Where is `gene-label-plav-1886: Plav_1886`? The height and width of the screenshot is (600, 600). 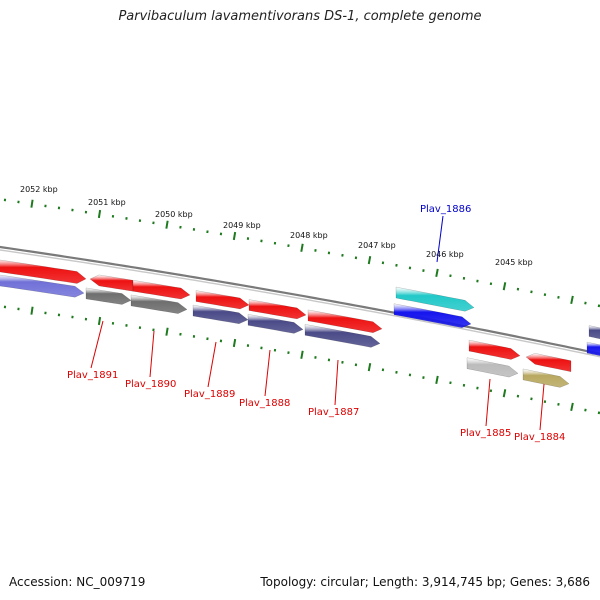
gene-label-plav-1886: Plav_1886 is located at coordinates (445, 209).